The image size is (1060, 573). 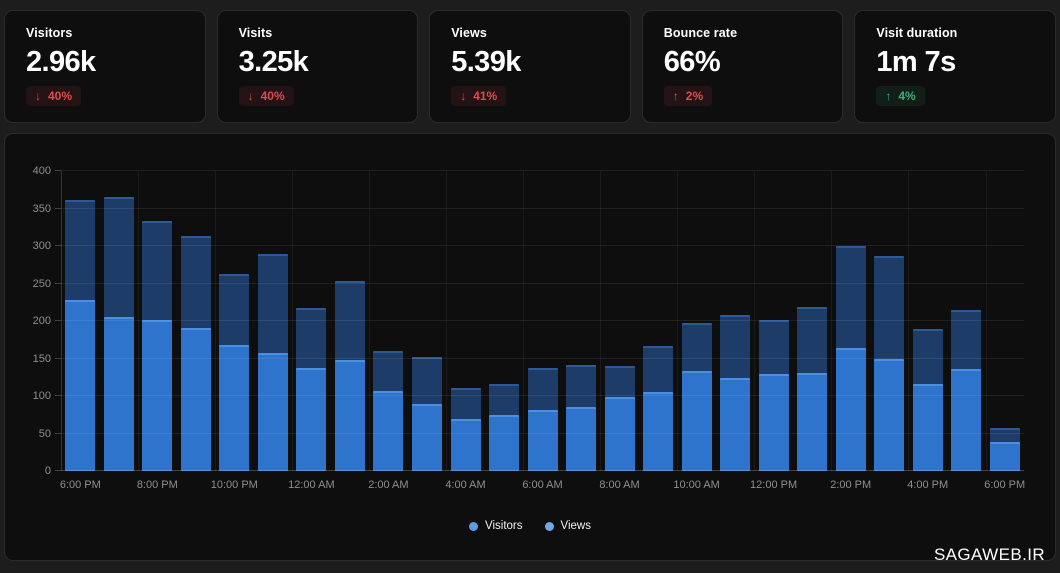 I want to click on arrow-up-icon: ↑, so click(x=675, y=96).